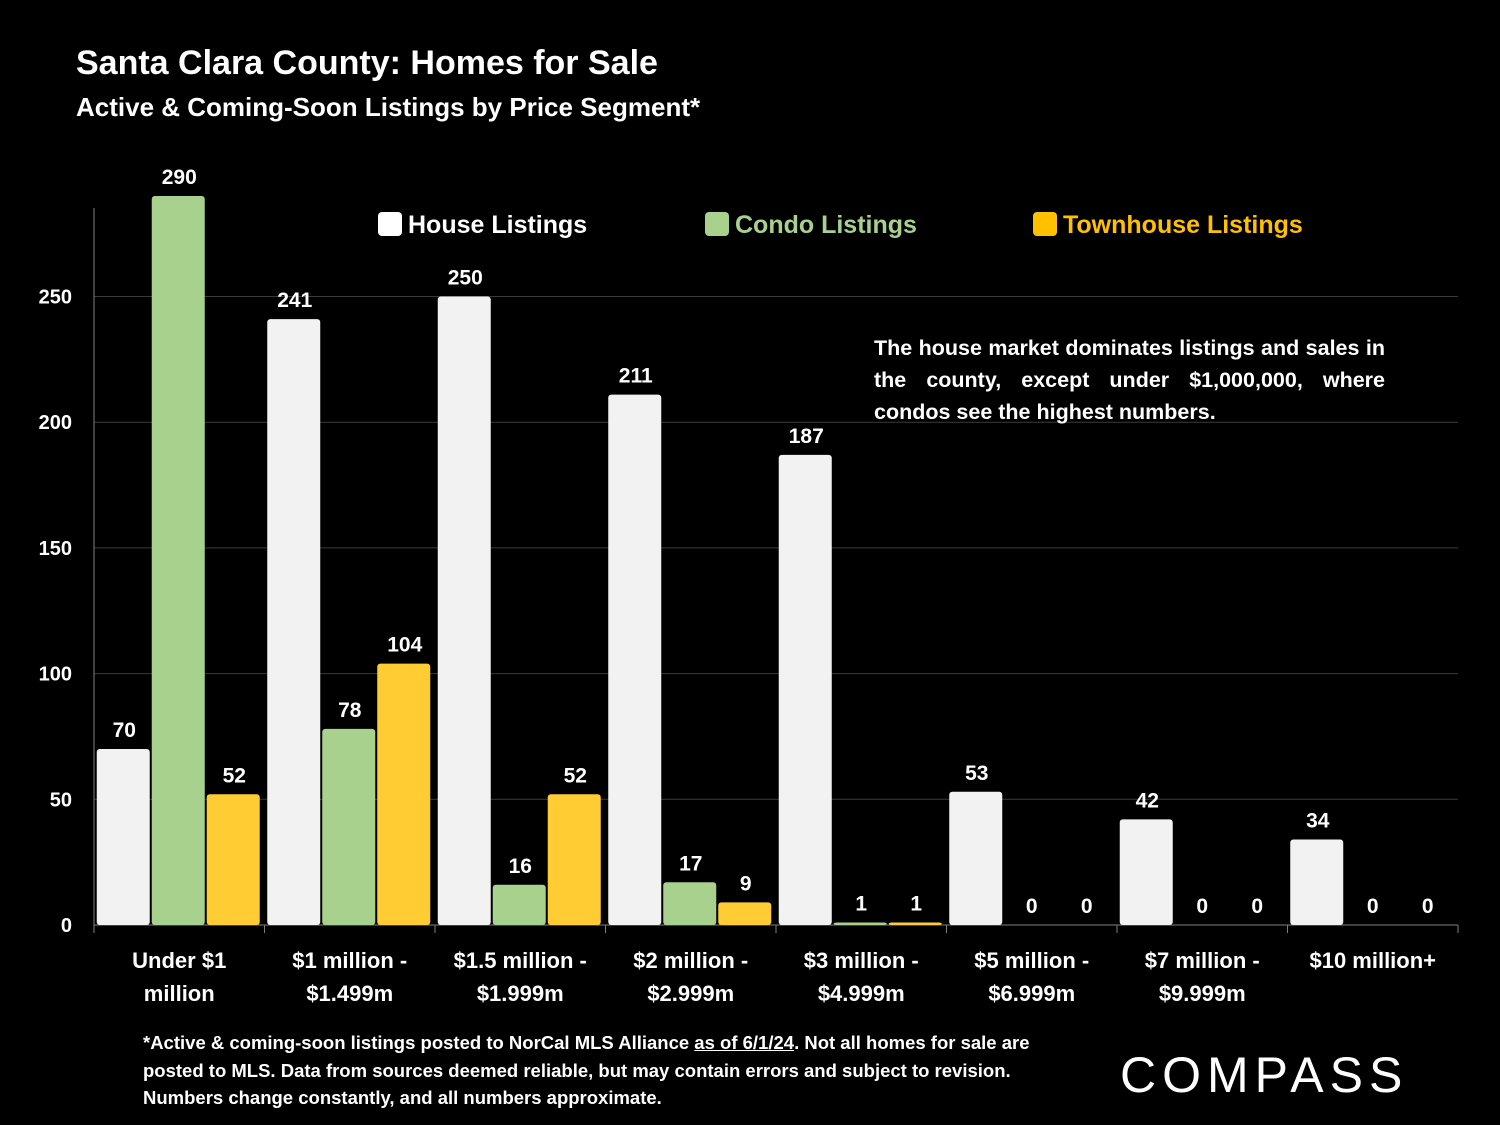 The width and height of the screenshot is (1500, 1125). What do you see at coordinates (497, 225) in the screenshot?
I see `legend-label: House Listings` at bounding box center [497, 225].